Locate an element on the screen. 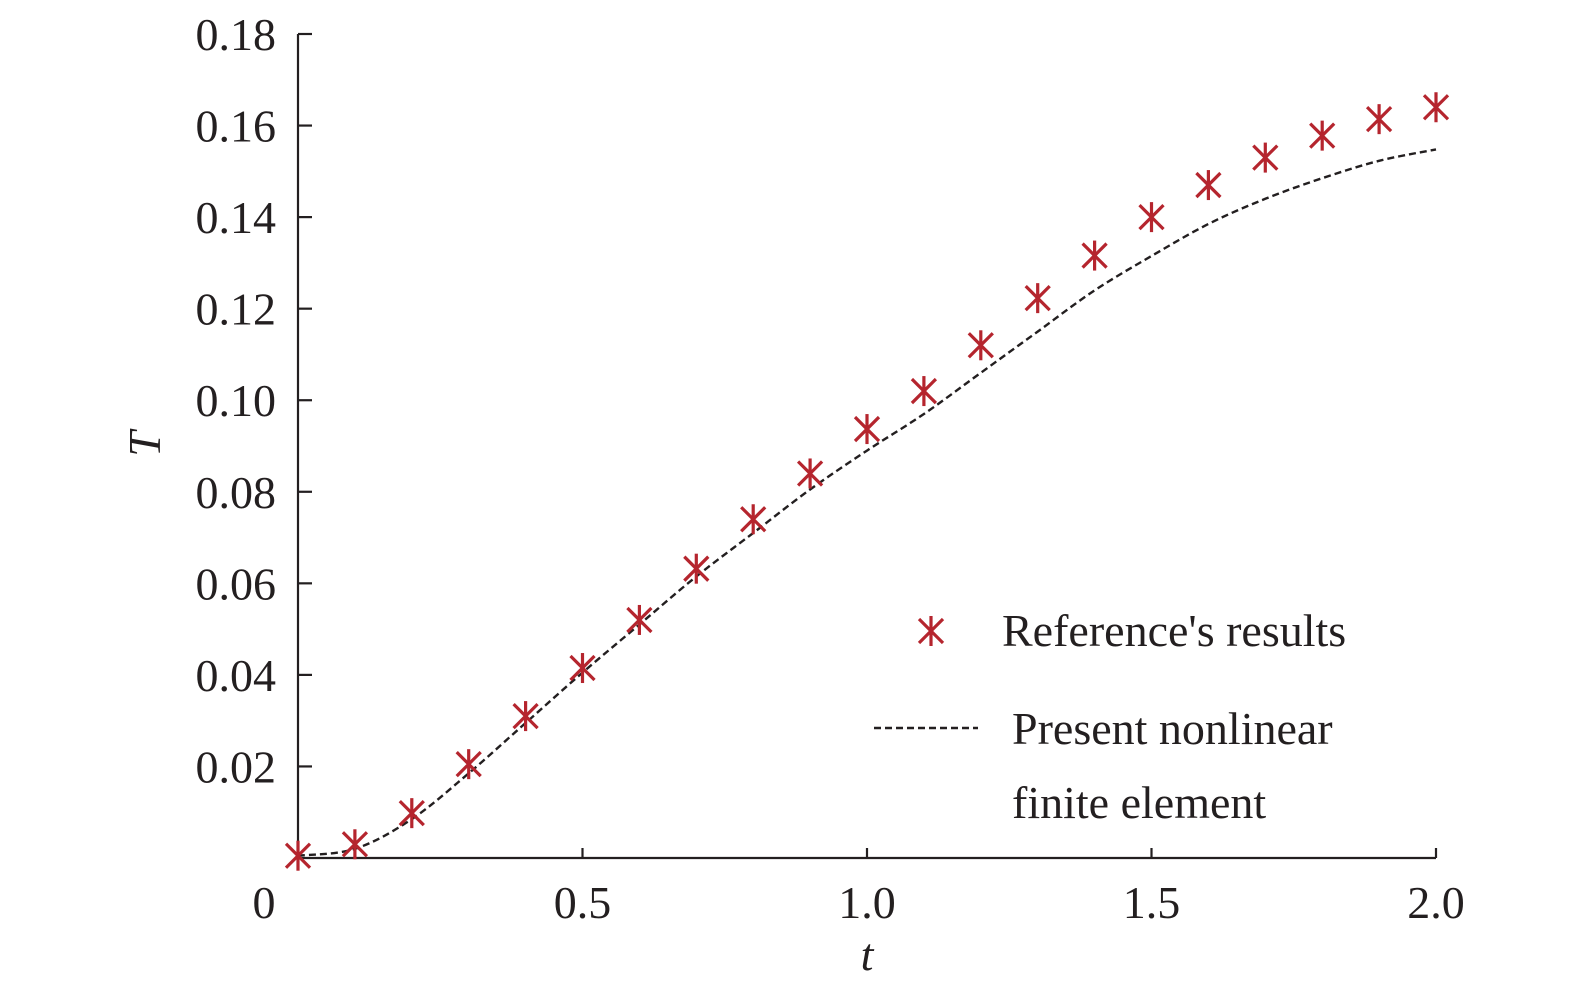 This screenshot has height=994, width=1575. y-tick-label: 0.18 is located at coordinates (236, 34).